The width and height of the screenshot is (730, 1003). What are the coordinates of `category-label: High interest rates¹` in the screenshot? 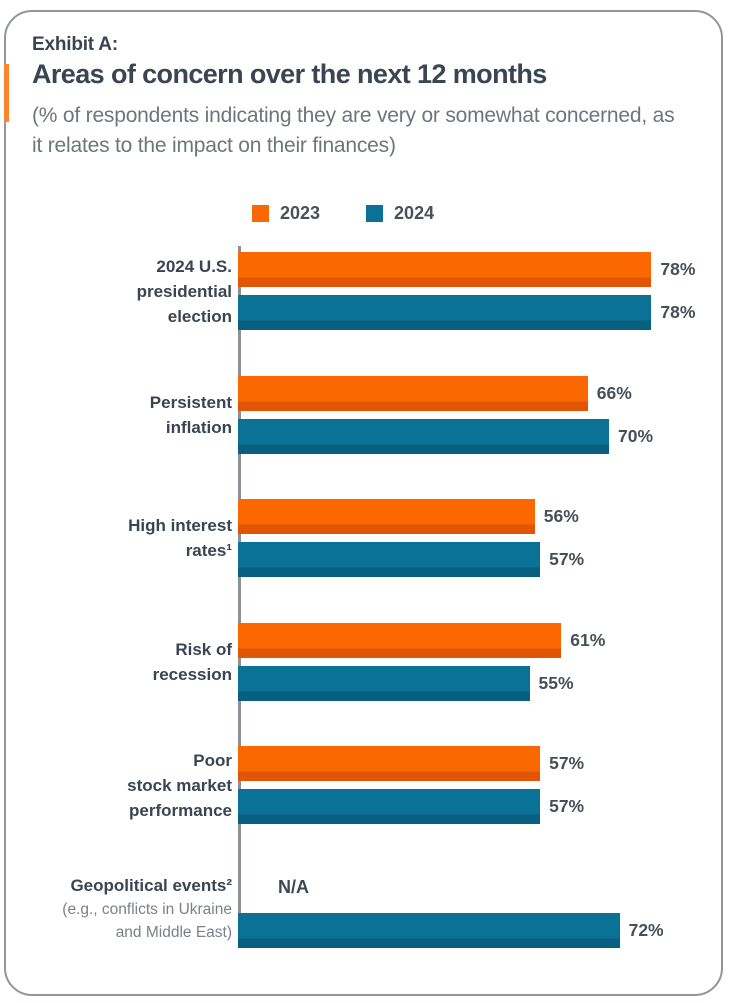 It's located at (132, 538).